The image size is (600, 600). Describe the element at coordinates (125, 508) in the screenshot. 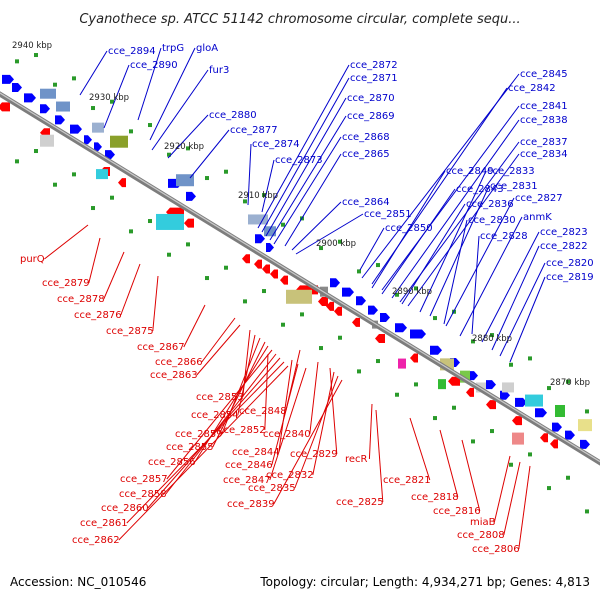

I see `gene-label-cce_2860: cce_2860` at that location.